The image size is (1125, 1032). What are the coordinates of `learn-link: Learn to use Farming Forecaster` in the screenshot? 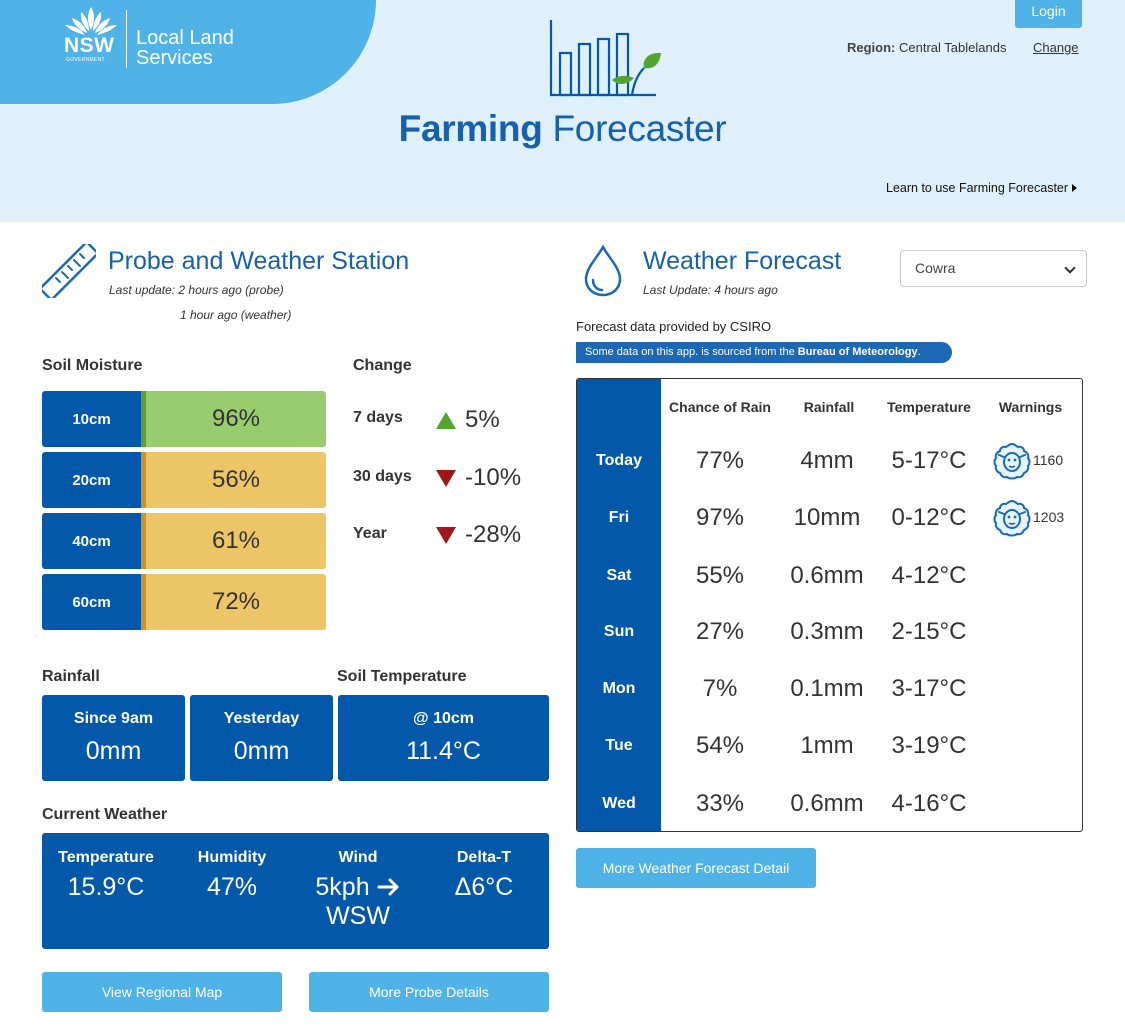 It's located at (982, 188).